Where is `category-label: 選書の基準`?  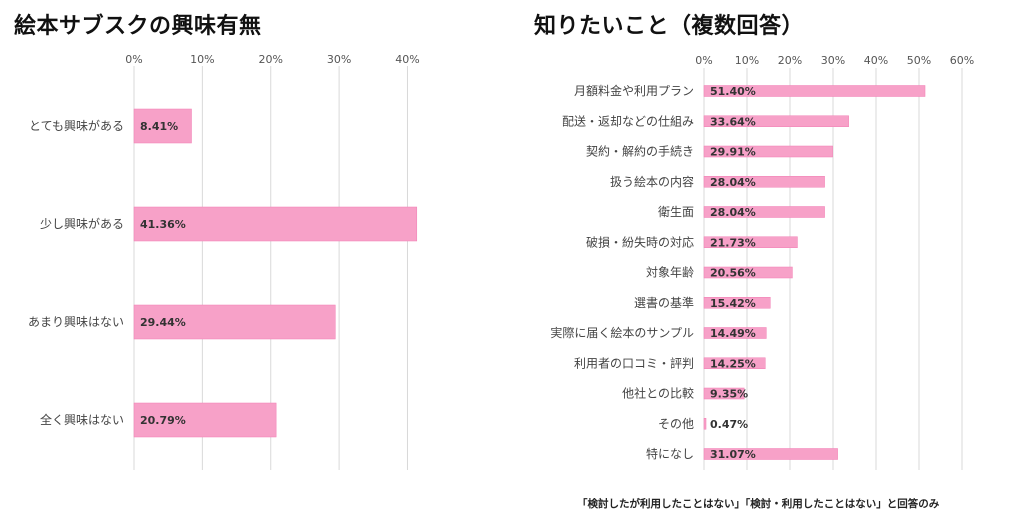 category-label: 選書の基準 is located at coordinates (664, 302).